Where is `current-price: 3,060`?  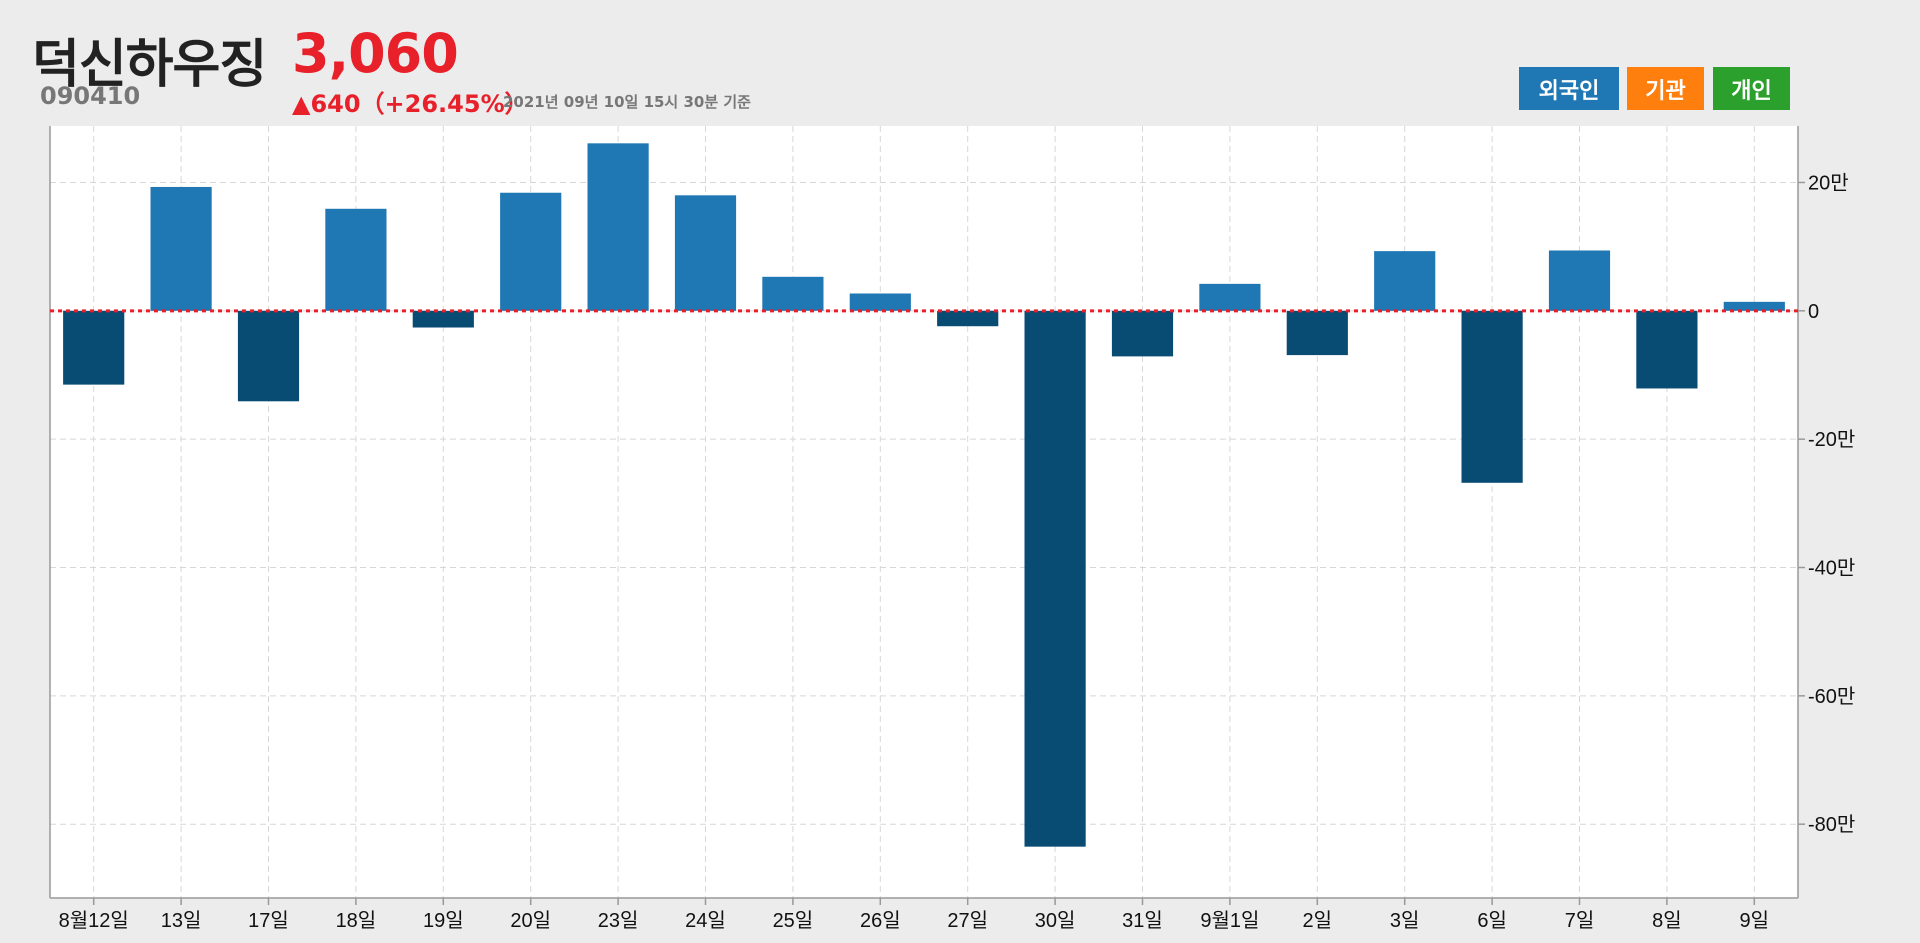 current-price: 3,060 is located at coordinates (375, 53).